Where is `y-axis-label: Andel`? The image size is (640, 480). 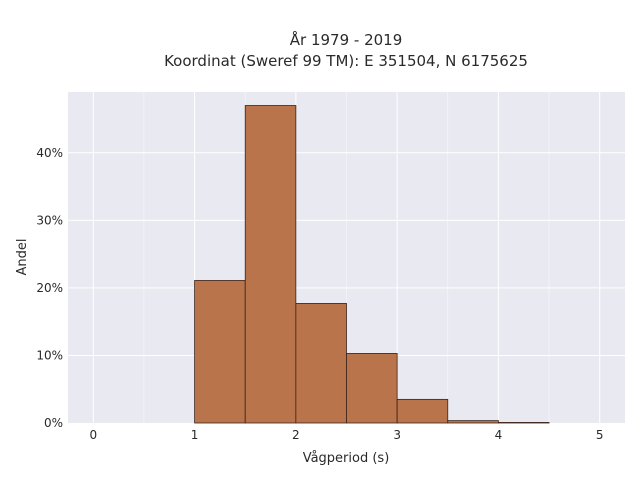 y-axis-label: Andel is located at coordinates (22, 257).